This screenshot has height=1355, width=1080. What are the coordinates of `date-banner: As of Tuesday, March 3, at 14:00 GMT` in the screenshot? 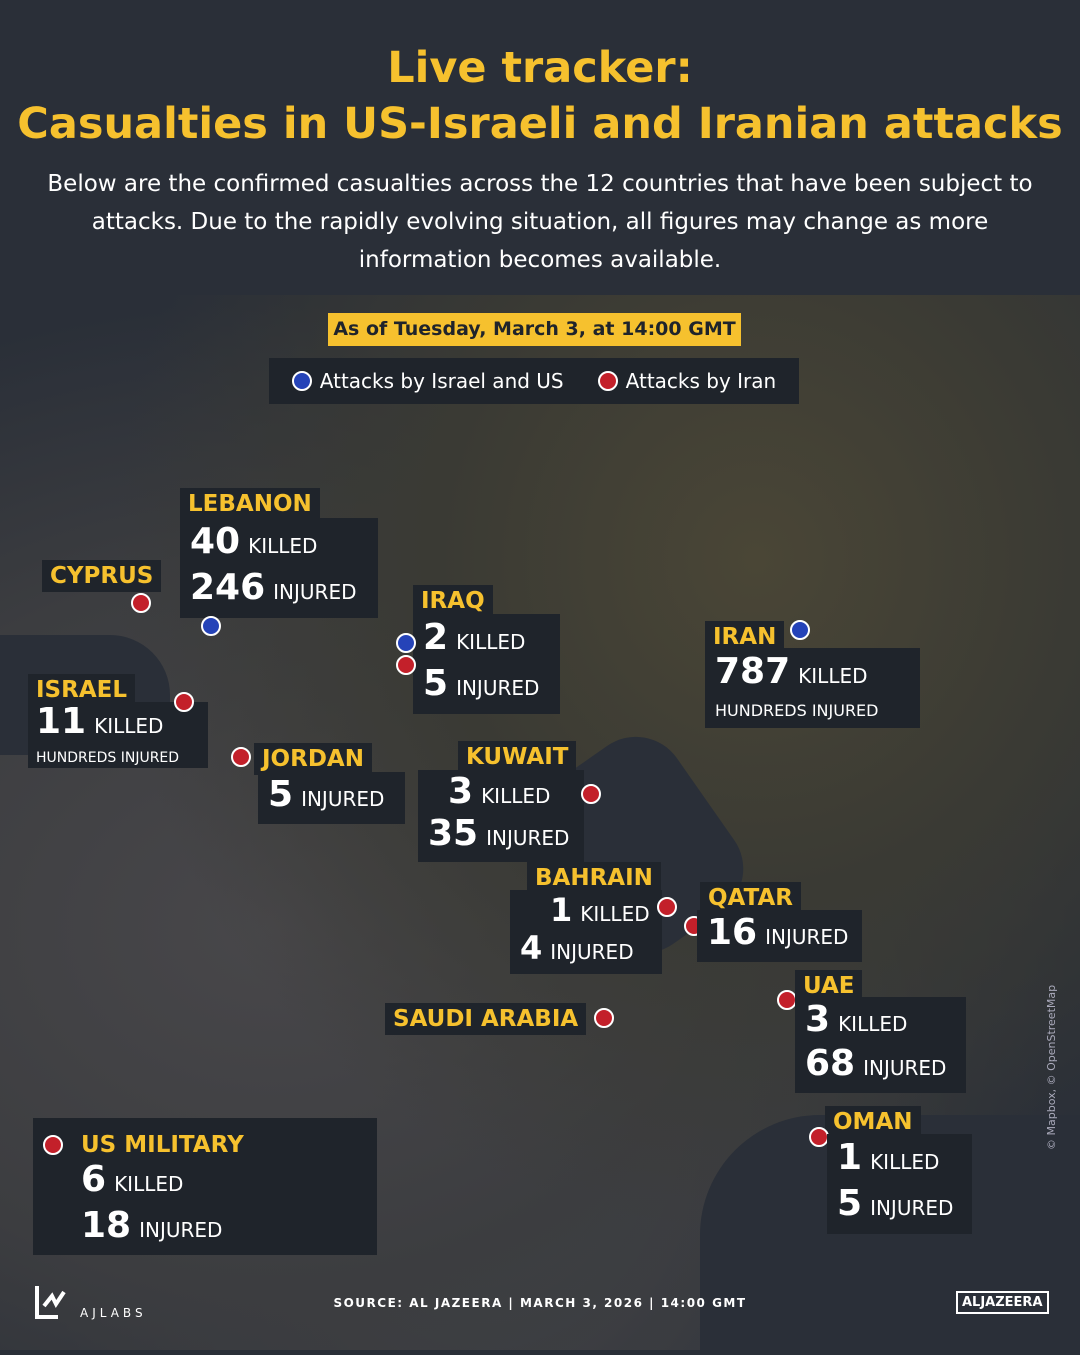 It's located at (534, 329).